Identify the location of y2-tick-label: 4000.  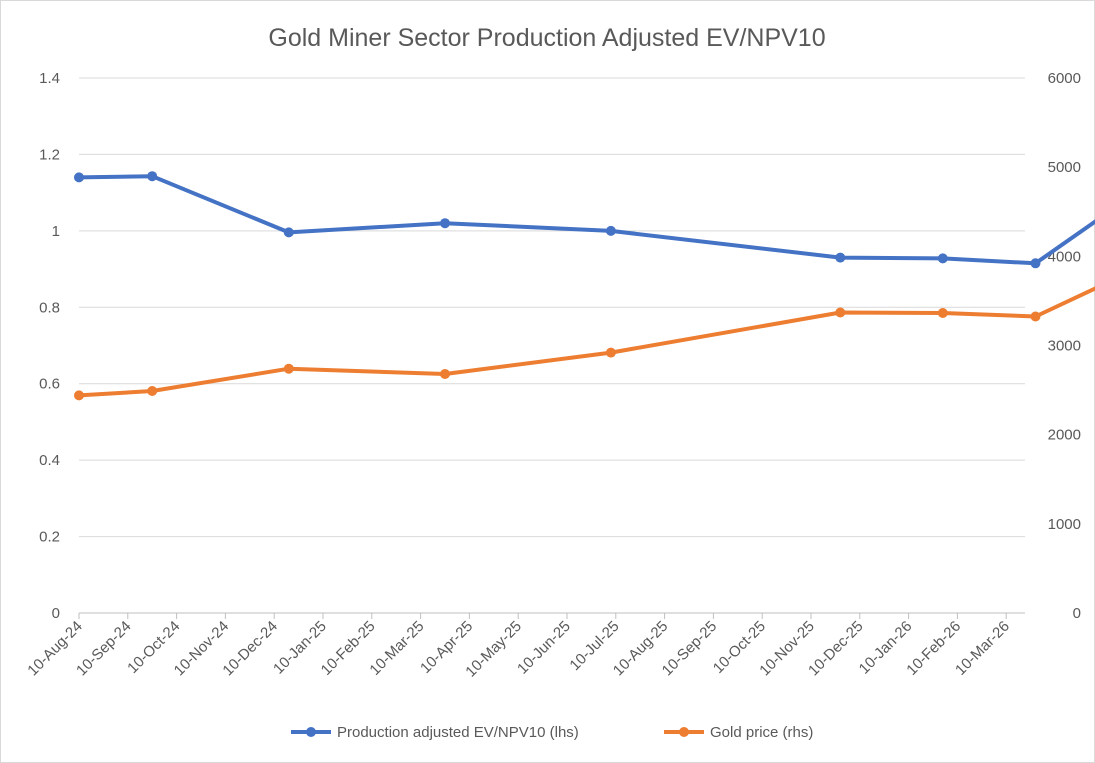
(1064, 256).